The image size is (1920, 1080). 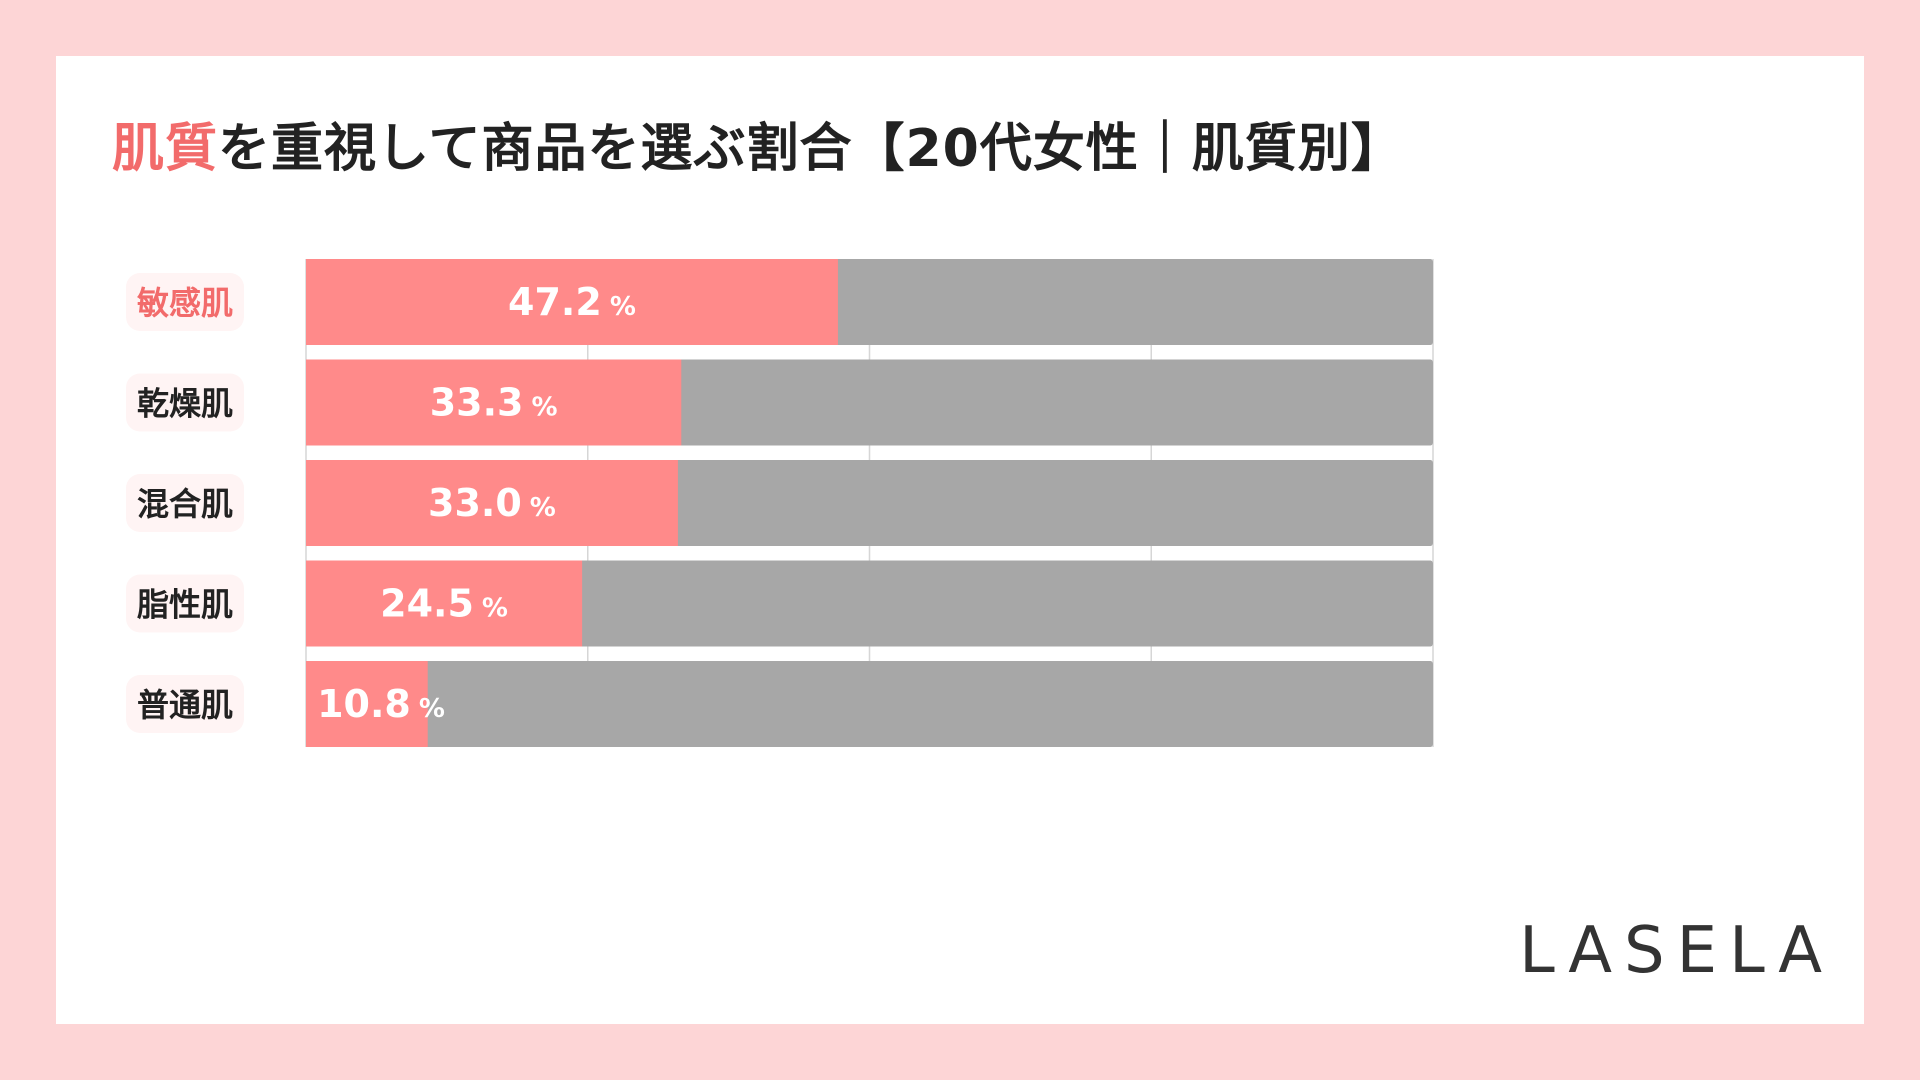 I want to click on value-number: 33.0, so click(x=475, y=503).